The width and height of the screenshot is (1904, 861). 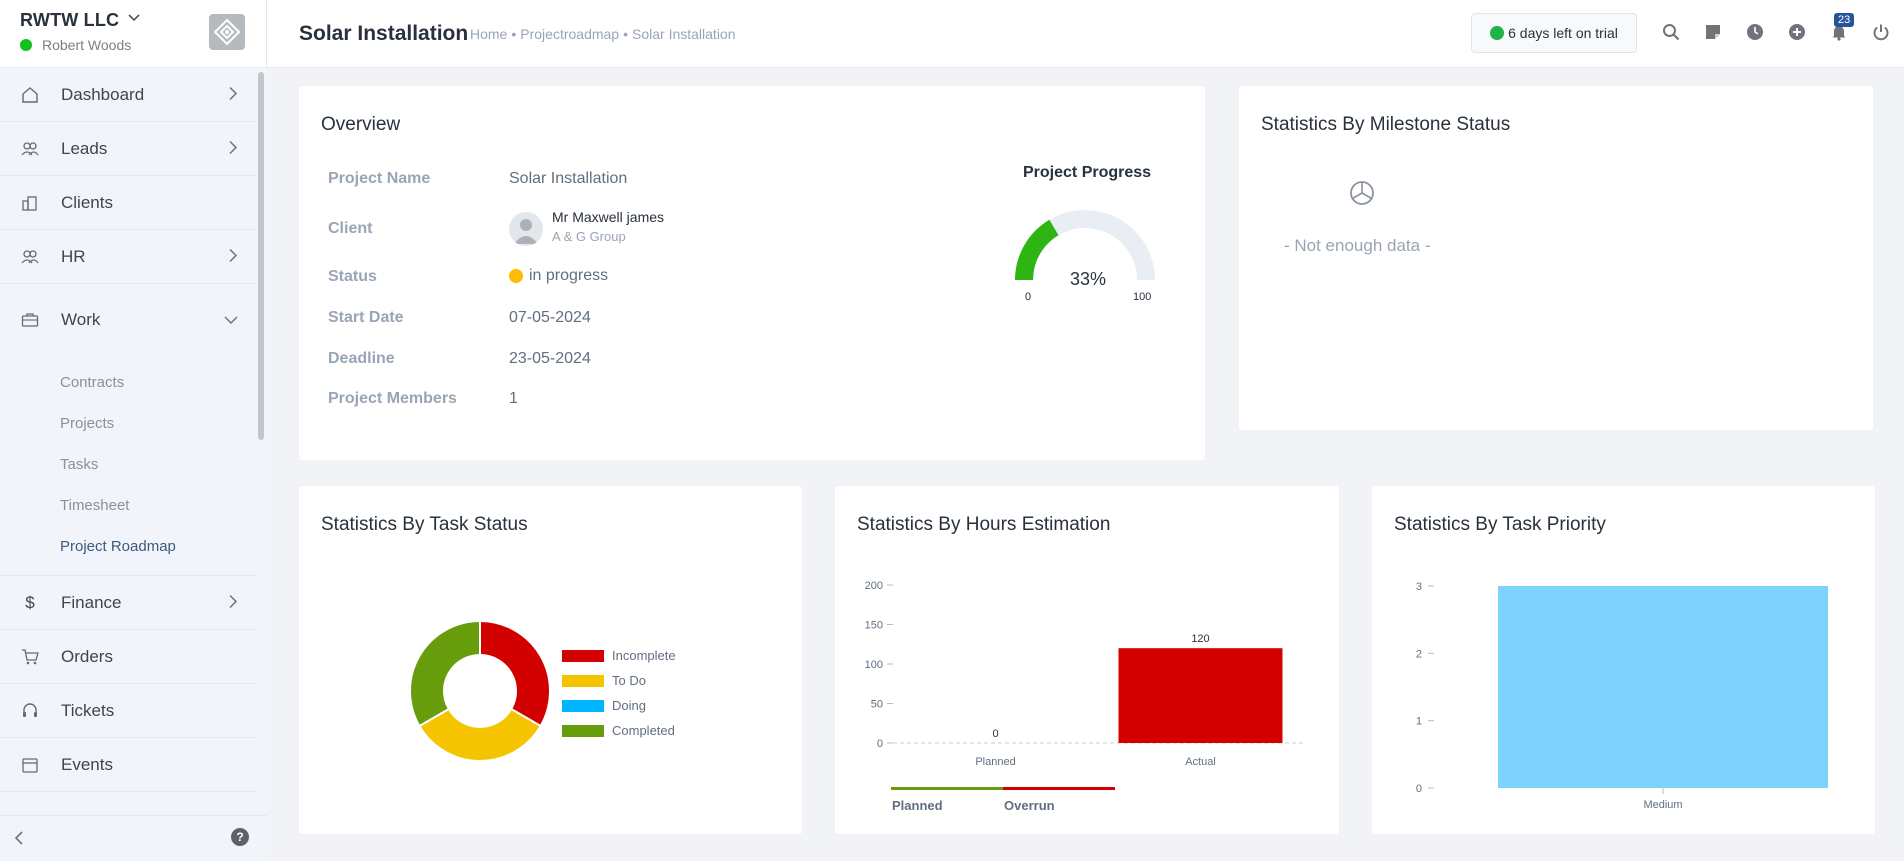 I want to click on sidebar-item-dashboard: Dashboard, so click(x=128, y=95).